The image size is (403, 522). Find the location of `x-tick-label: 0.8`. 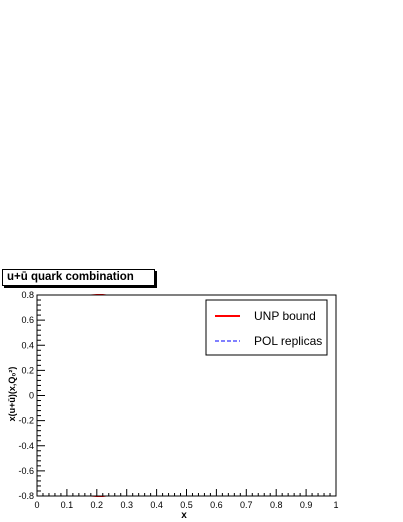

x-tick-label: 0.8 is located at coordinates (276, 505).